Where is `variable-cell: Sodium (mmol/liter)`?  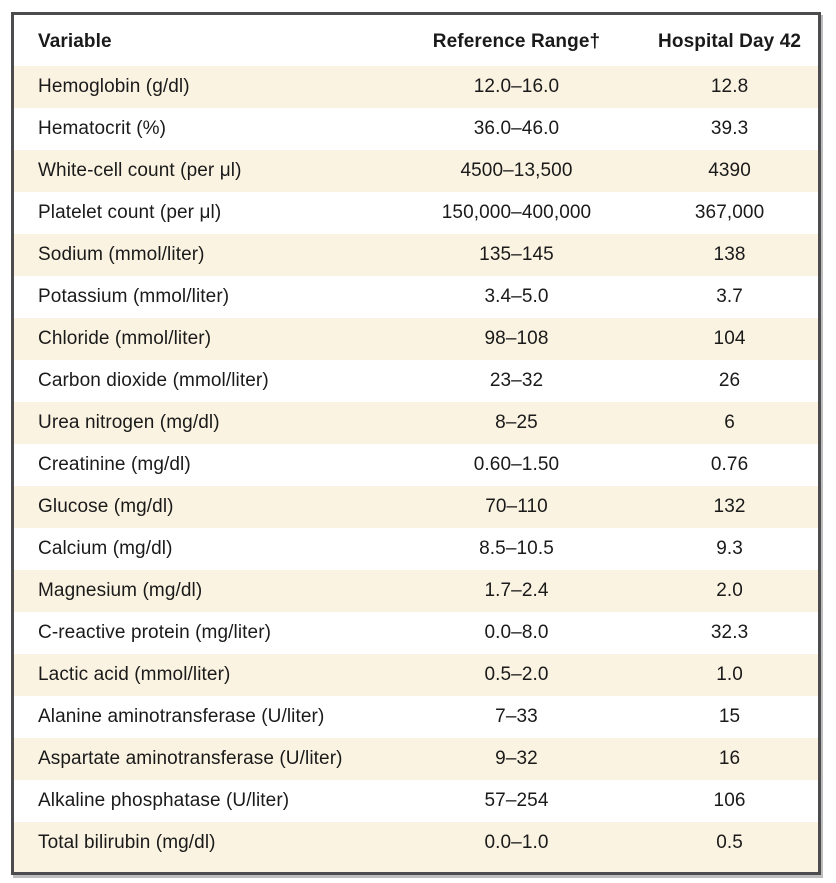 variable-cell: Sodium (mmol/liter) is located at coordinates (121, 254).